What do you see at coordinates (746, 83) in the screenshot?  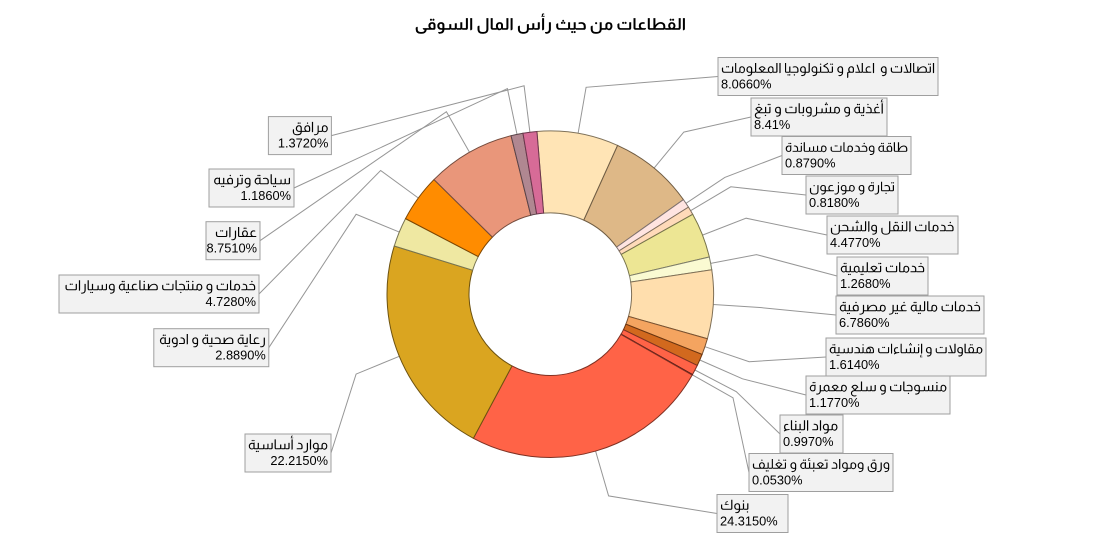 I see `svg-text: 8.0660%` at bounding box center [746, 83].